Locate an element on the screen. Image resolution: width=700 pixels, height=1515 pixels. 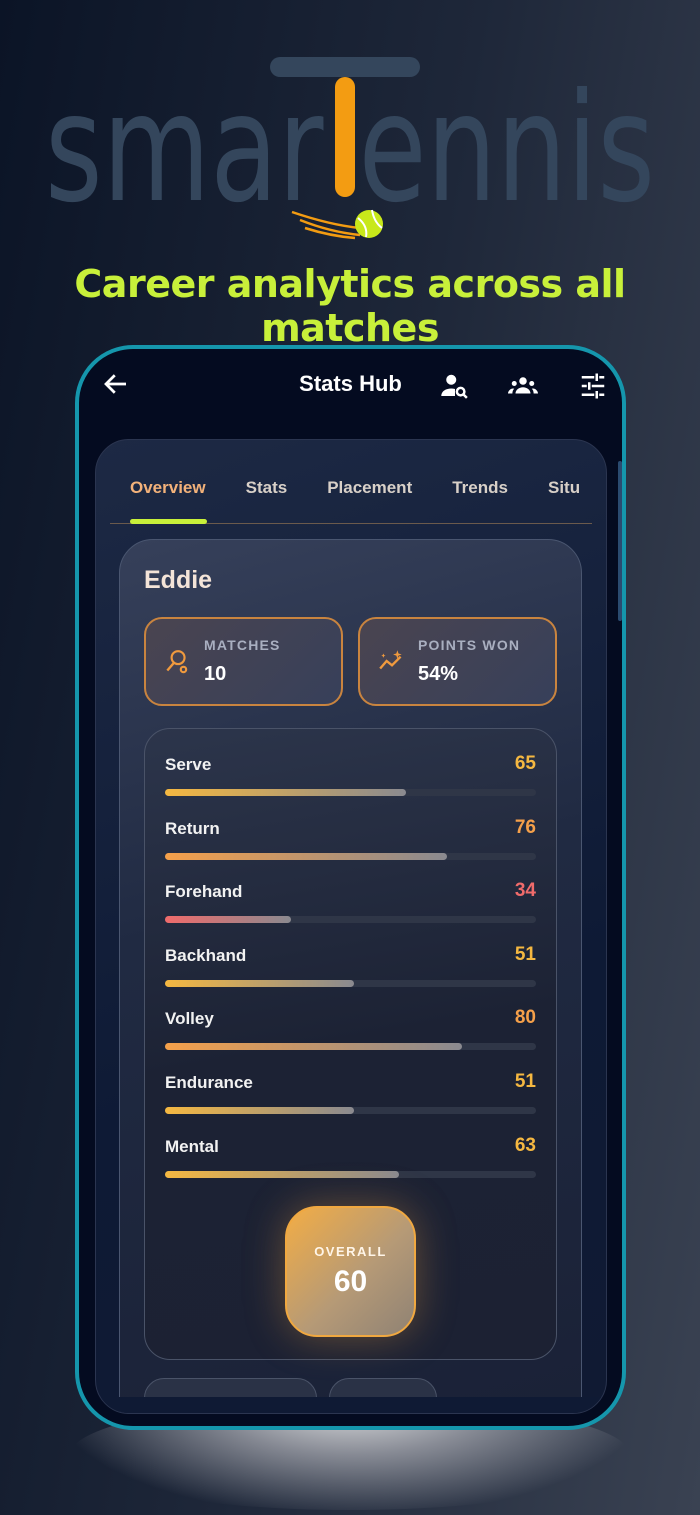
tab-divider is located at coordinates (351, 523).